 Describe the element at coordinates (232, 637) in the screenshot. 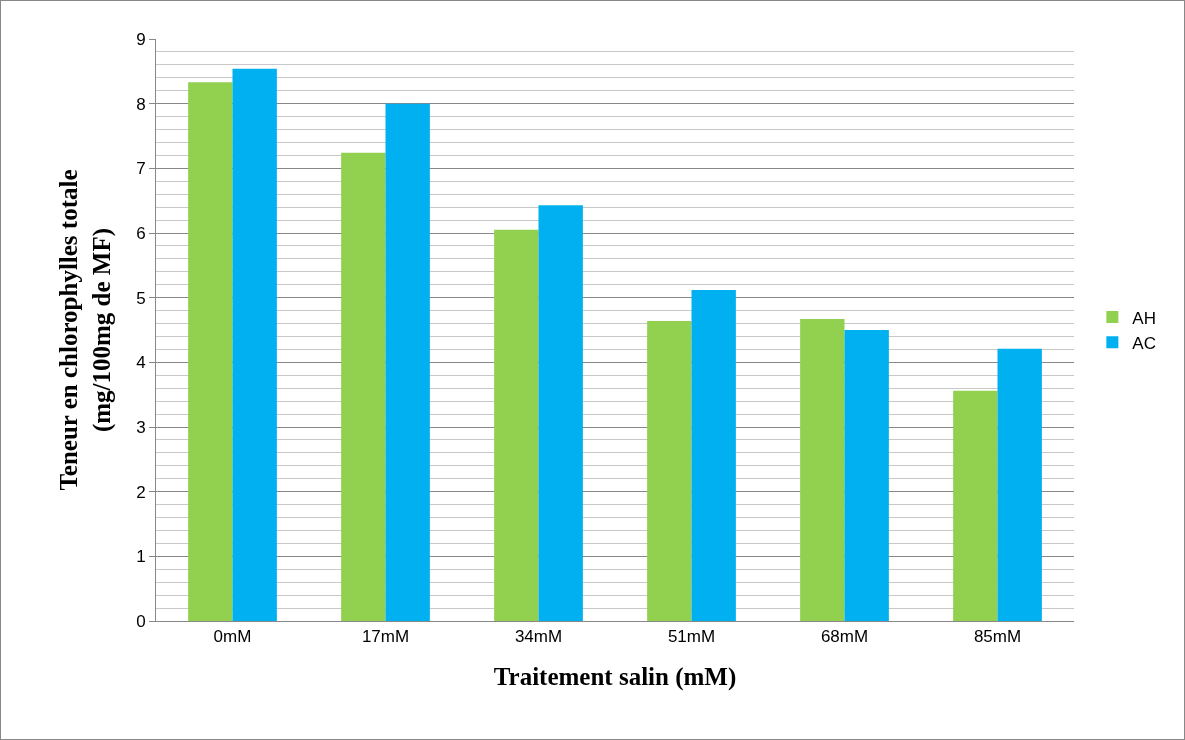

I see `x-tick-label: 0mM` at that location.